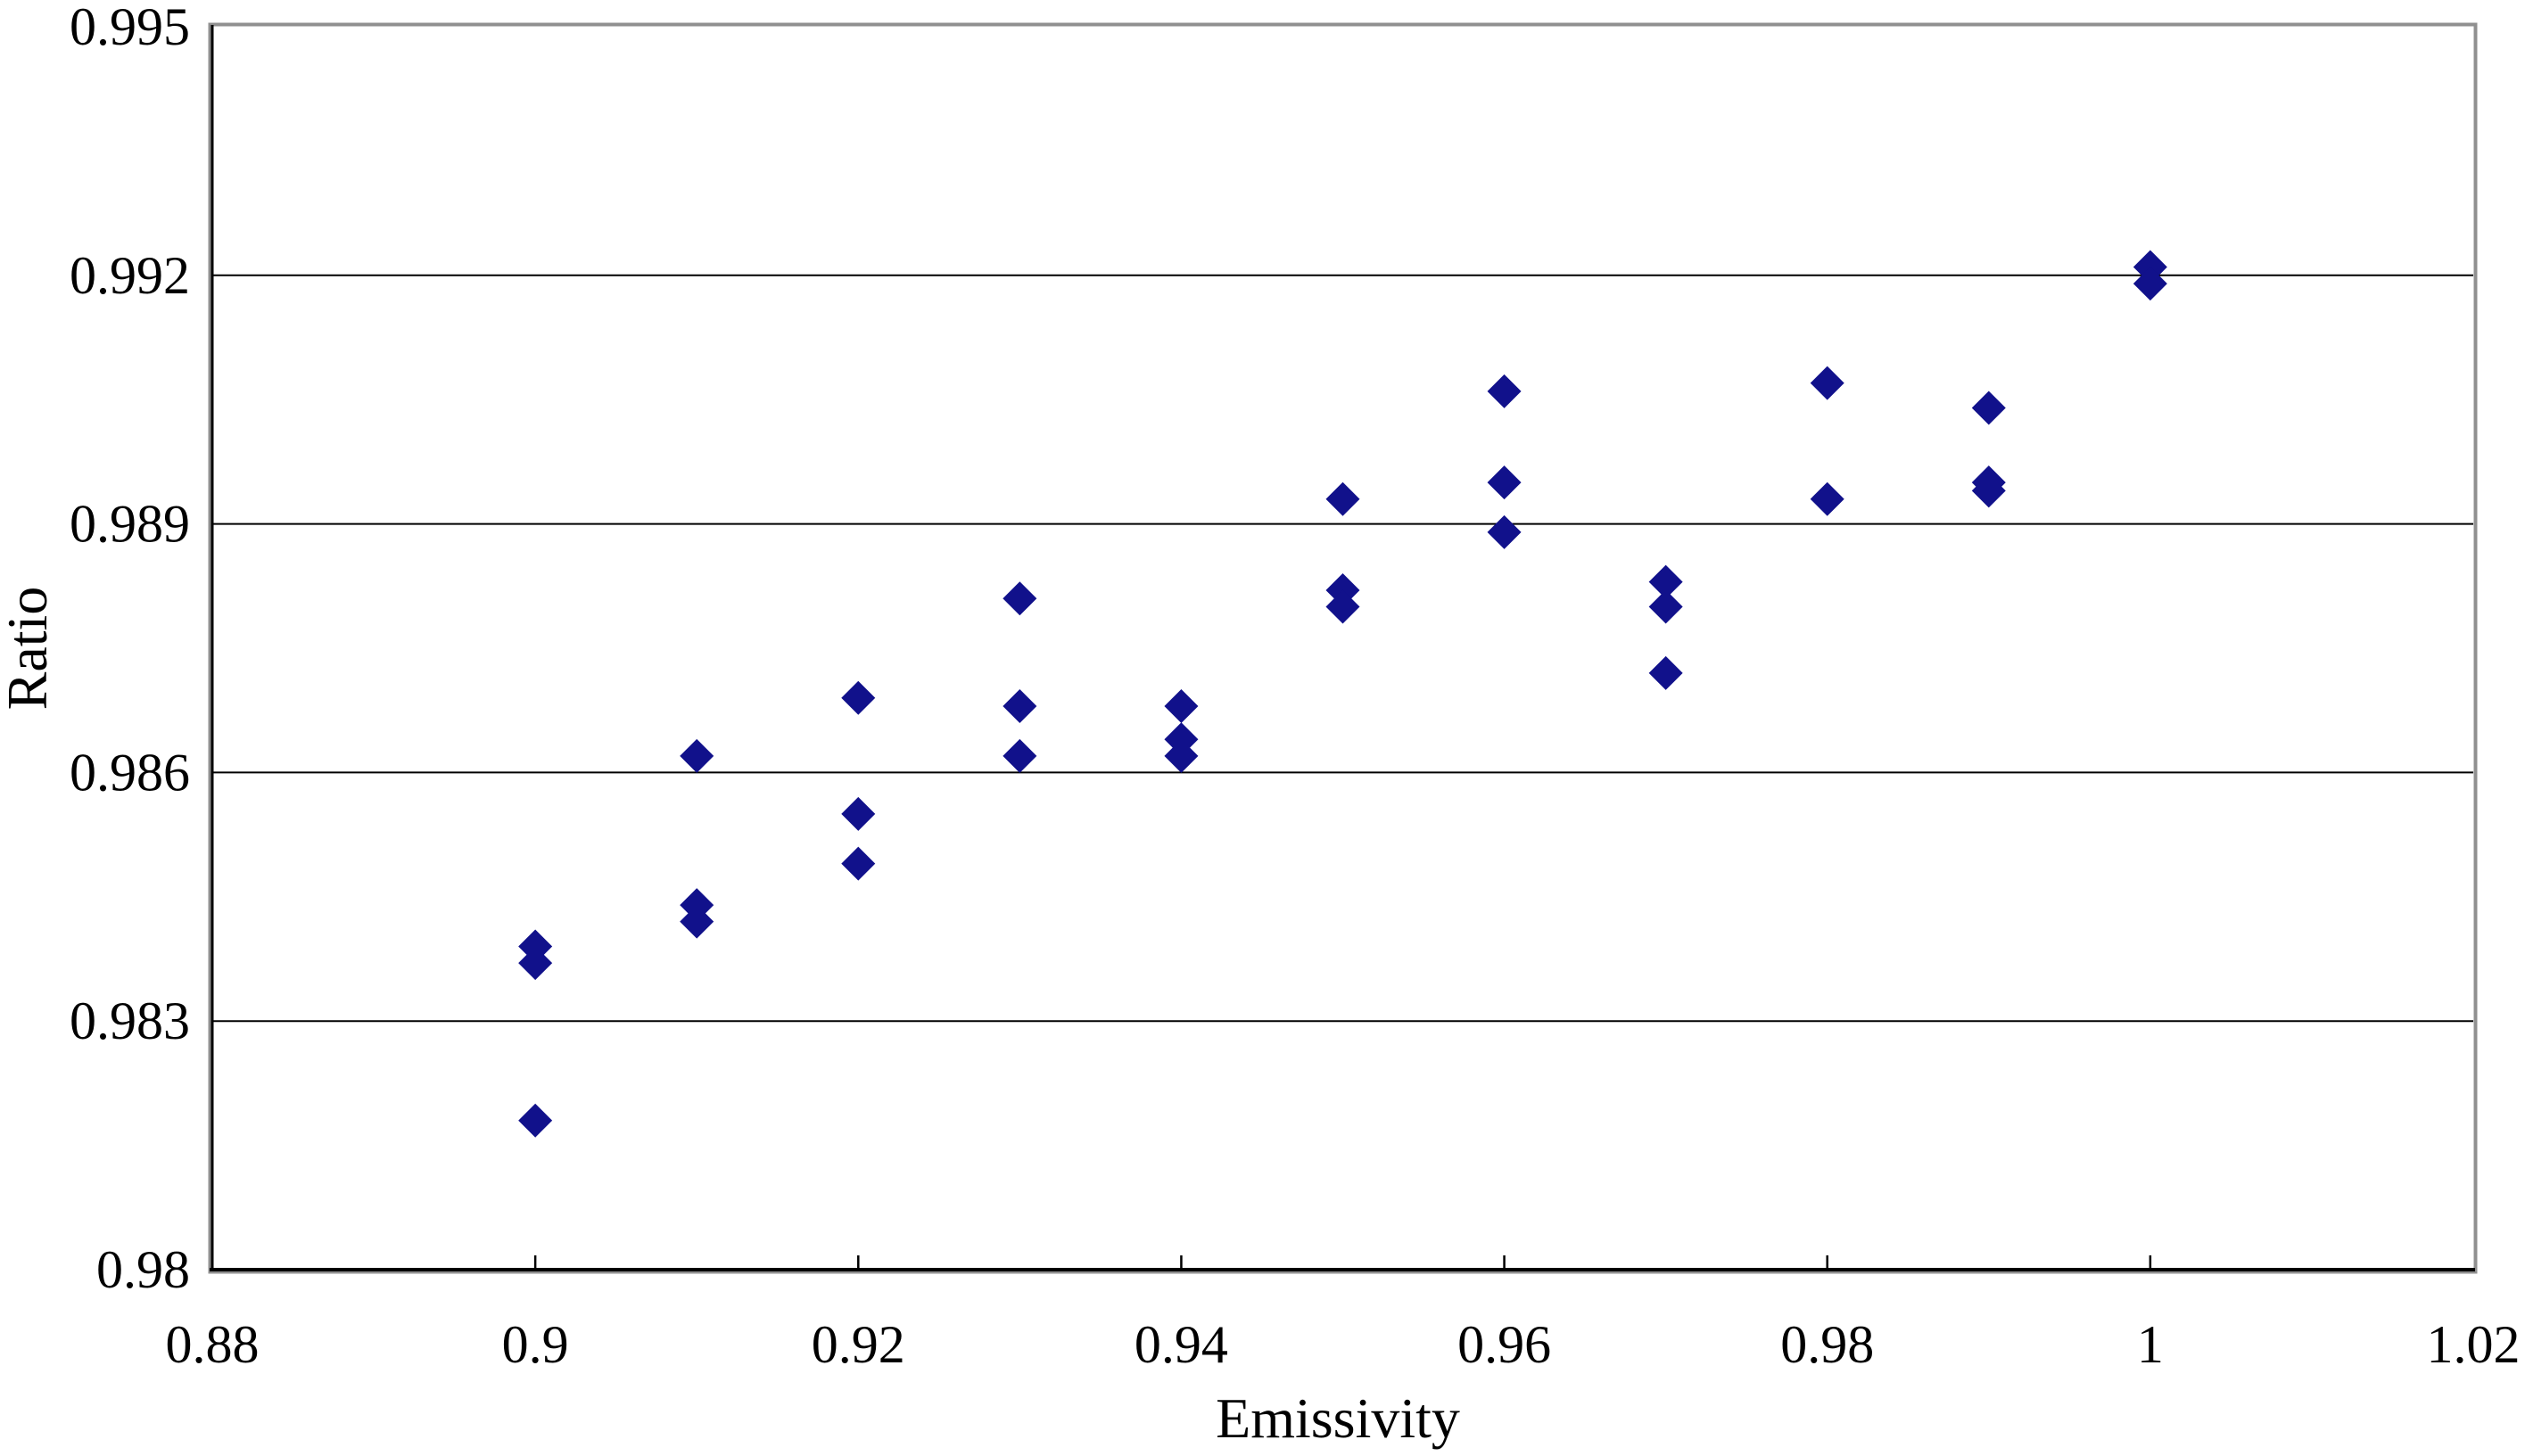  I want to click on y-tick-label: 0.98, so click(143, 1269).